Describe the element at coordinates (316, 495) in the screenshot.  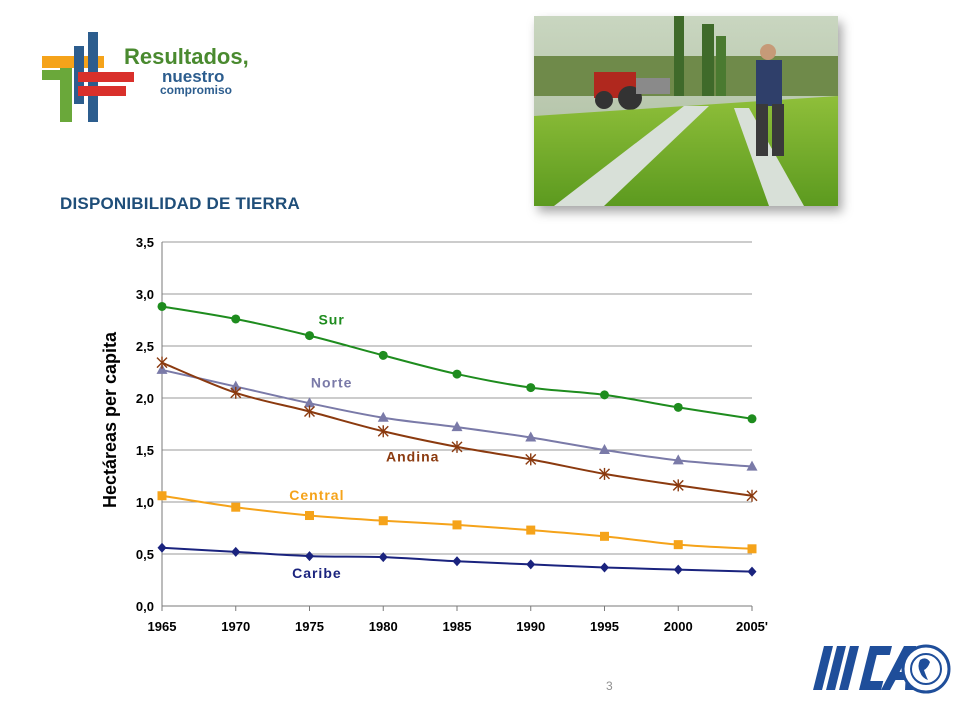
I see `series-label-central: Central` at that location.